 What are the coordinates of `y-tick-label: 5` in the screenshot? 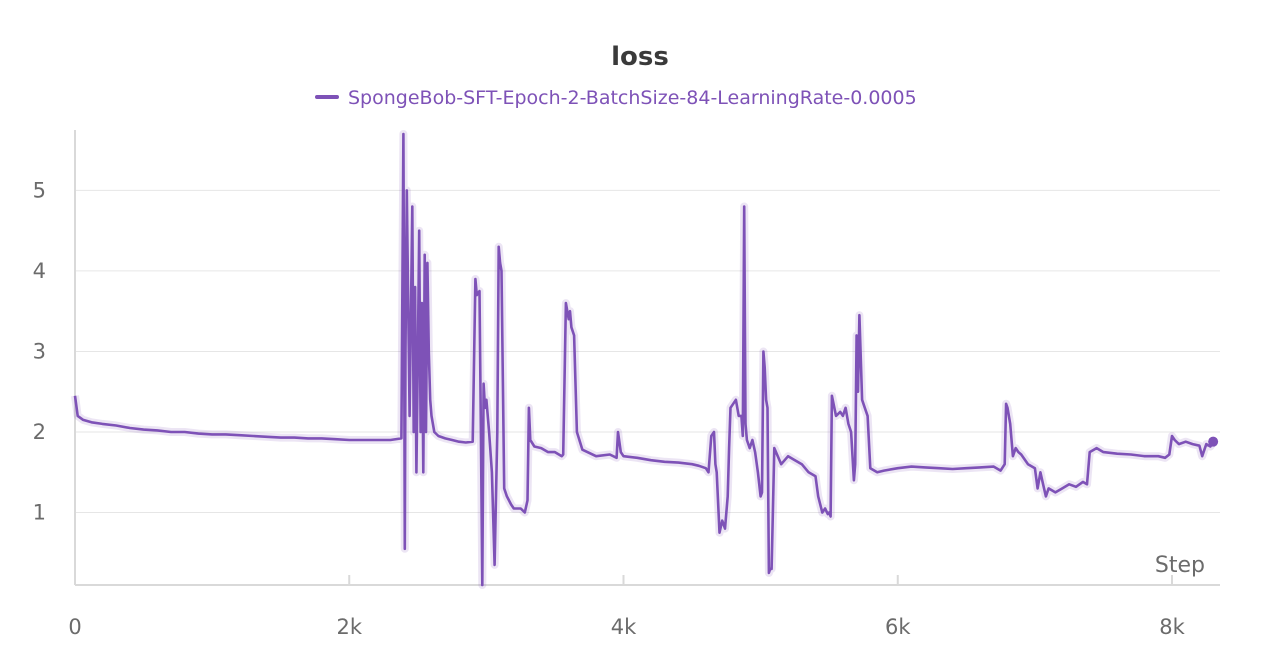 It's located at (39, 190).